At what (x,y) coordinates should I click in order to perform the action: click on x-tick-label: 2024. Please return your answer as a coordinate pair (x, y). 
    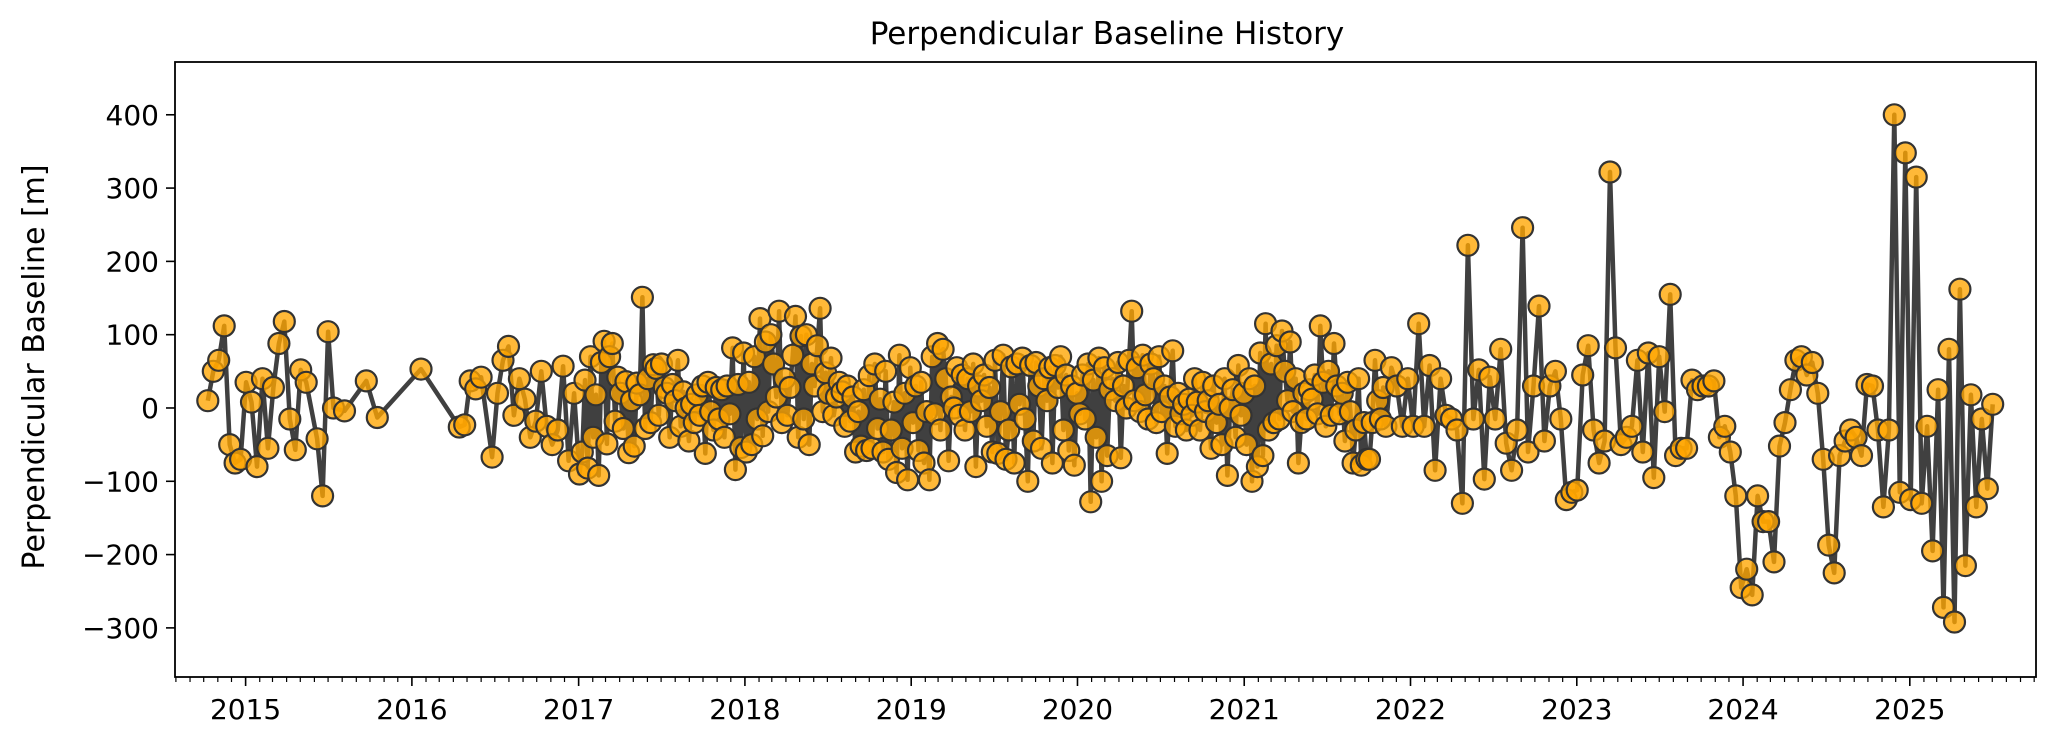
    Looking at the image, I should click on (1742, 709).